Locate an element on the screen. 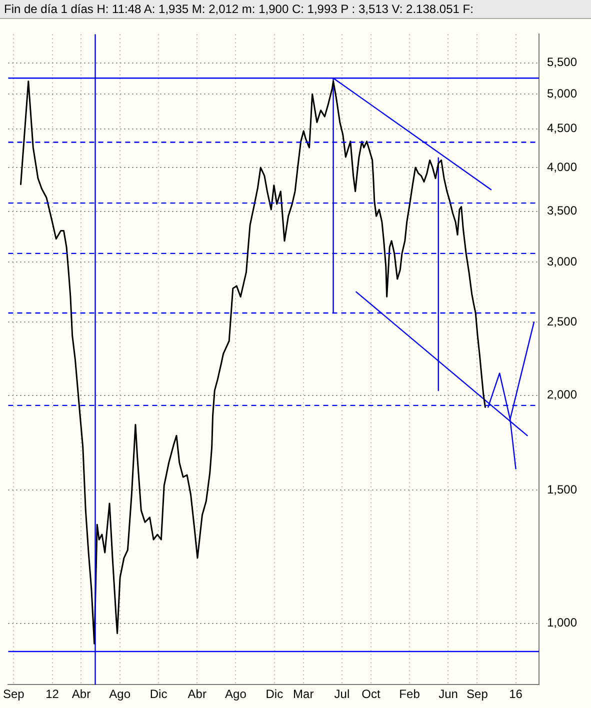  x-tick-label: Jul is located at coordinates (342, 694).